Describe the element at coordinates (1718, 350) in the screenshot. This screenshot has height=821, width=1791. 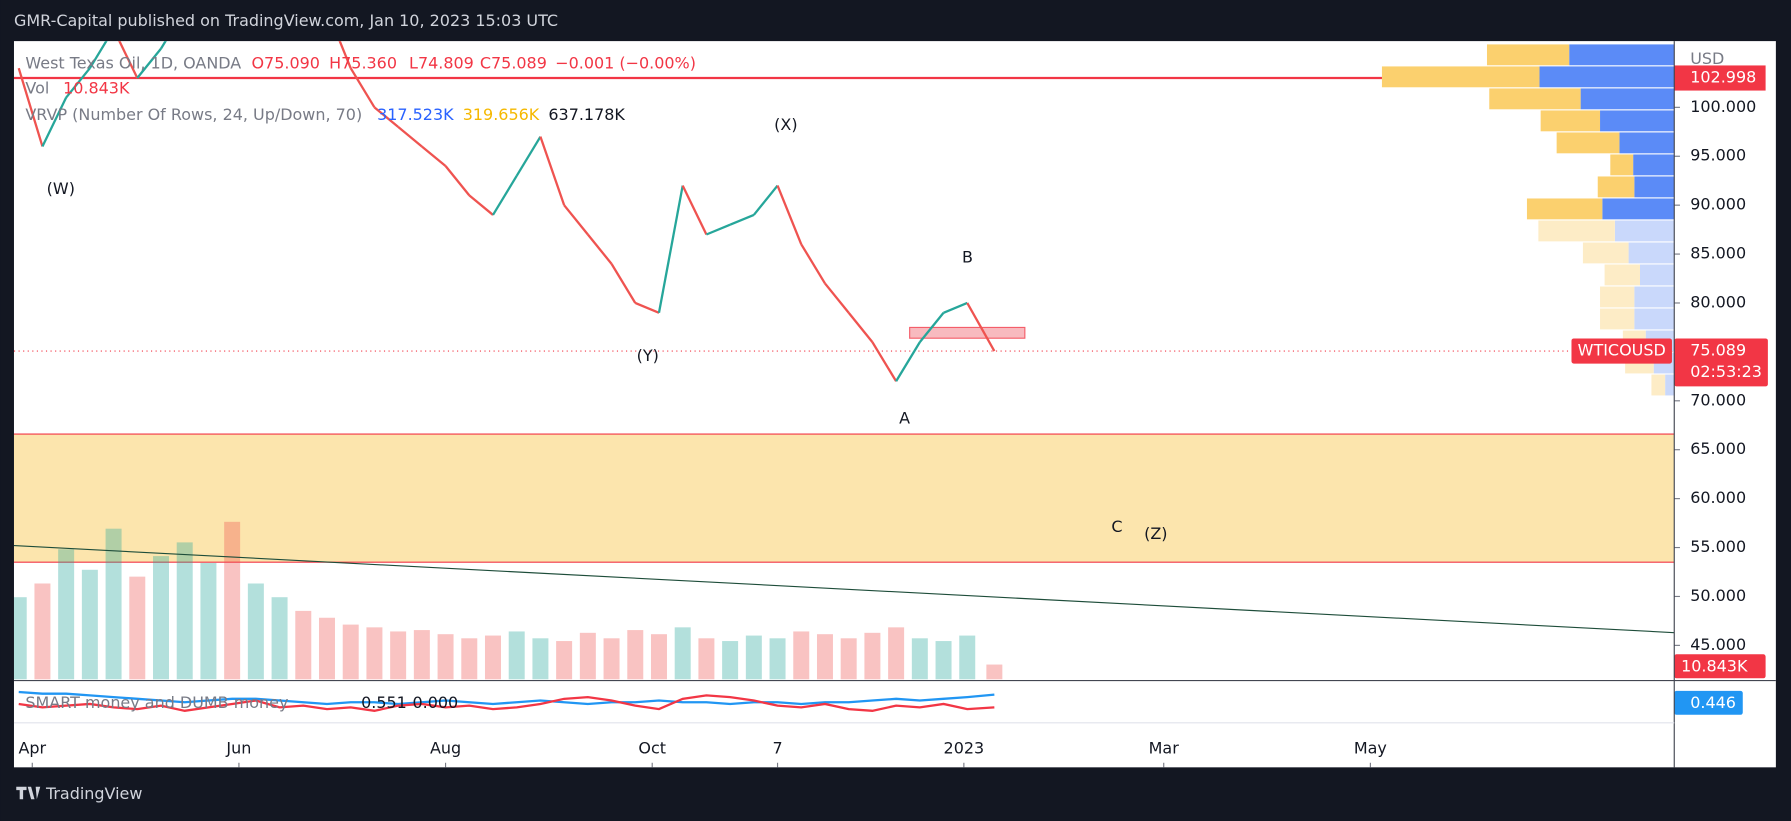
I see `price-tag-label: 75.089` at that location.